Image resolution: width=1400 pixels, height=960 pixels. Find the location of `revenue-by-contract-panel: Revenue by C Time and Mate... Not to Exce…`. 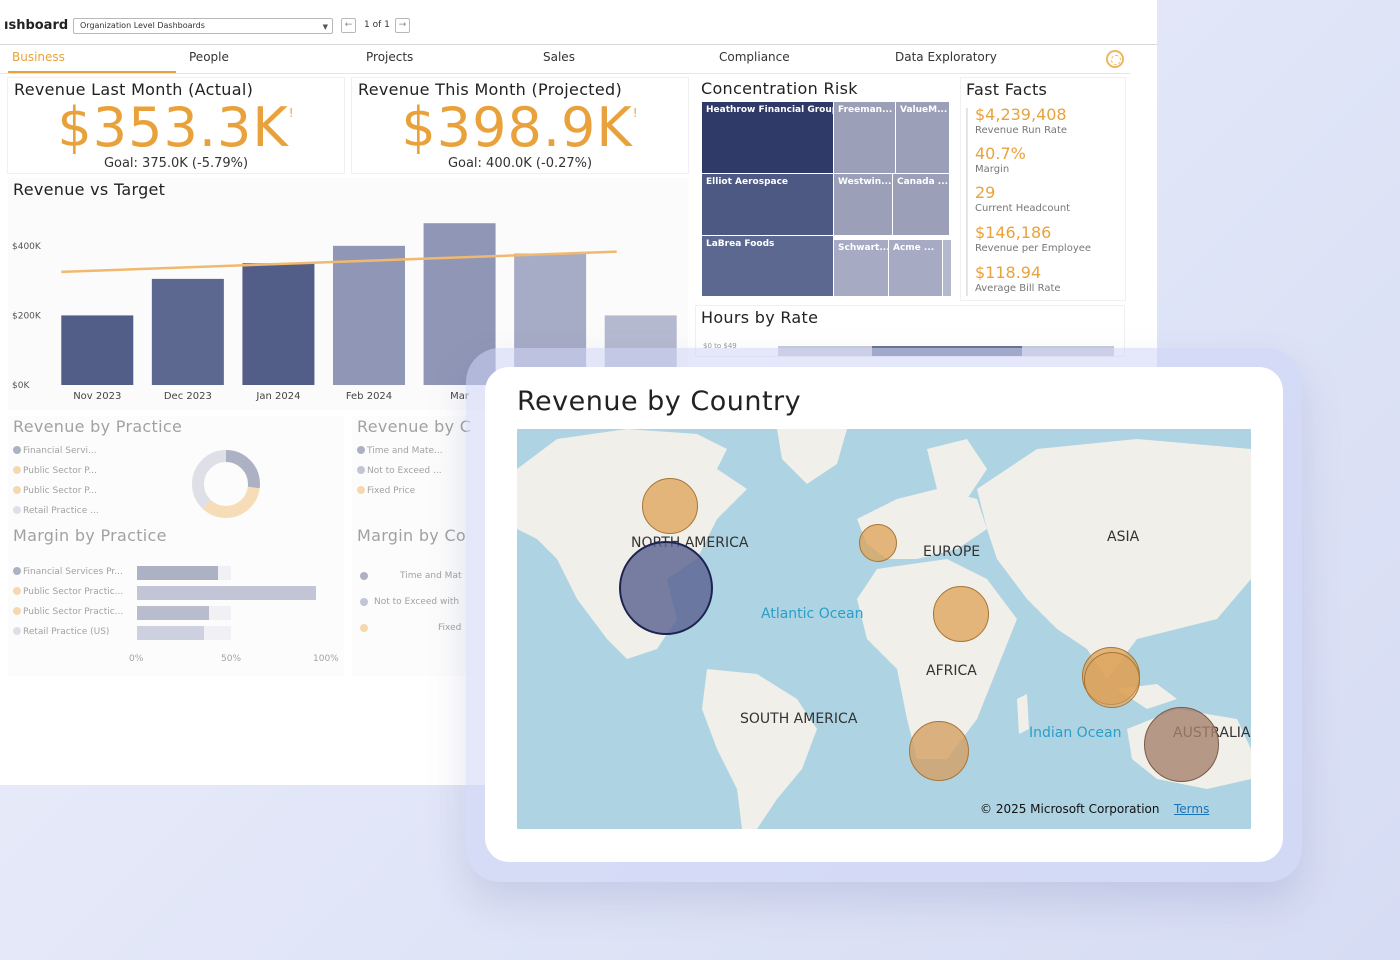

revenue-by-contract-panel: Revenue by C Time and Mate... Not to Exce… is located at coordinates (412, 471).